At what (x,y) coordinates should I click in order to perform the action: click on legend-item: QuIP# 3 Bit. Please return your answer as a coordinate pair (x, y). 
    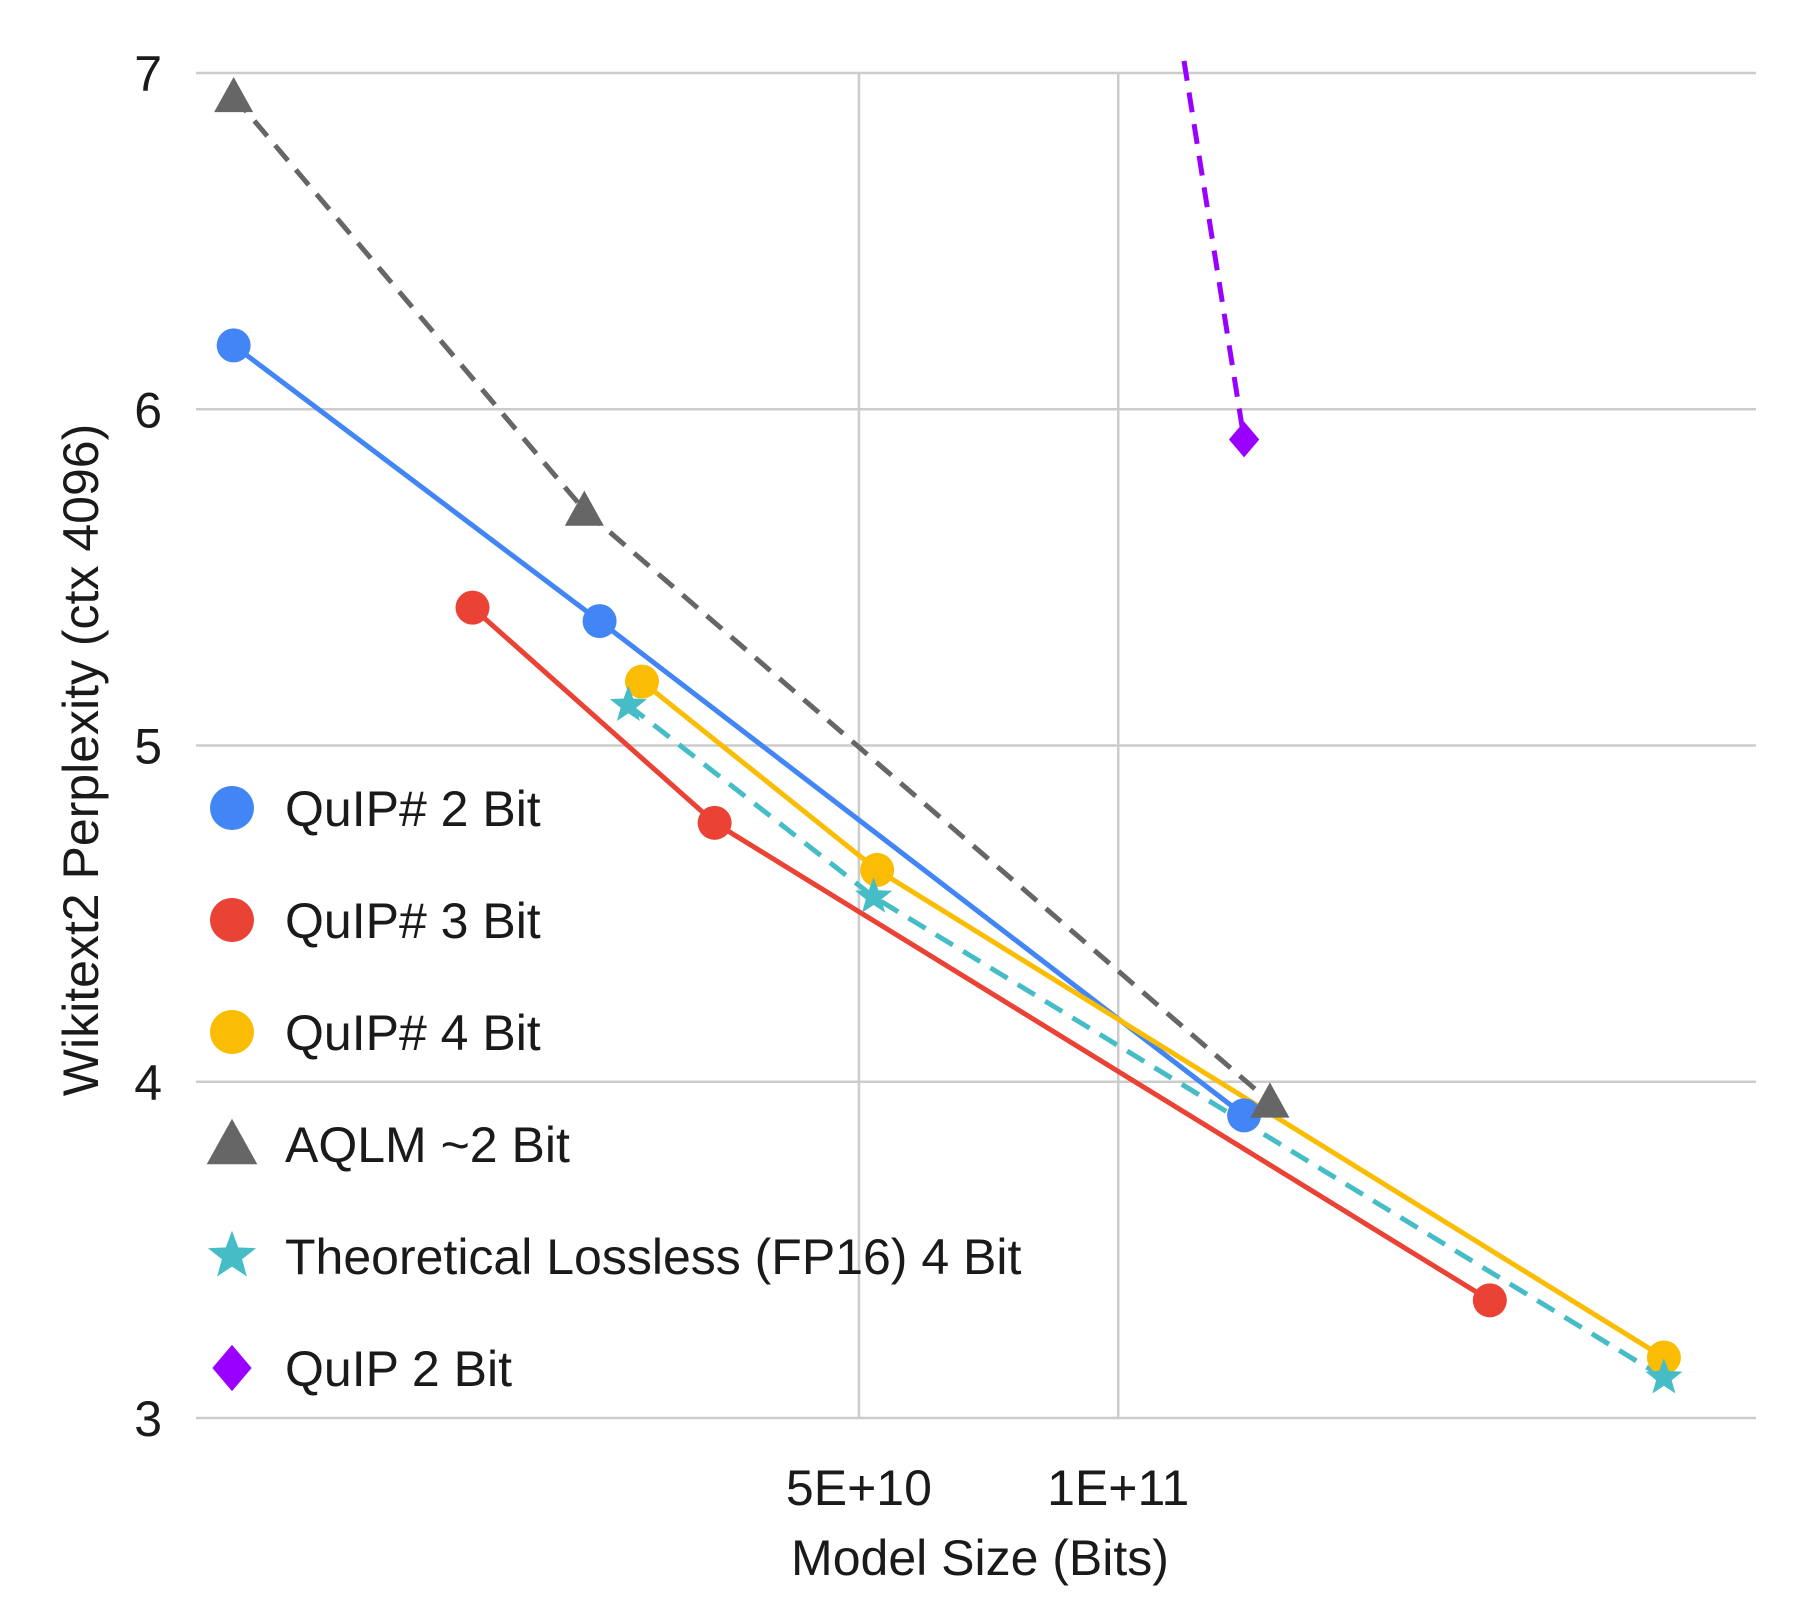
    Looking at the image, I should click on (375, 921).